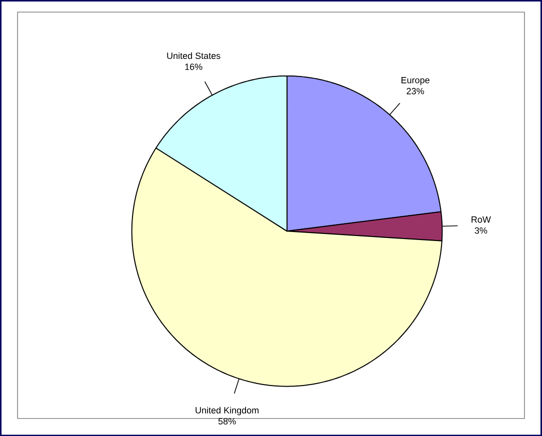 The height and width of the screenshot is (436, 542). I want to click on slice-label: RoW, so click(481, 219).